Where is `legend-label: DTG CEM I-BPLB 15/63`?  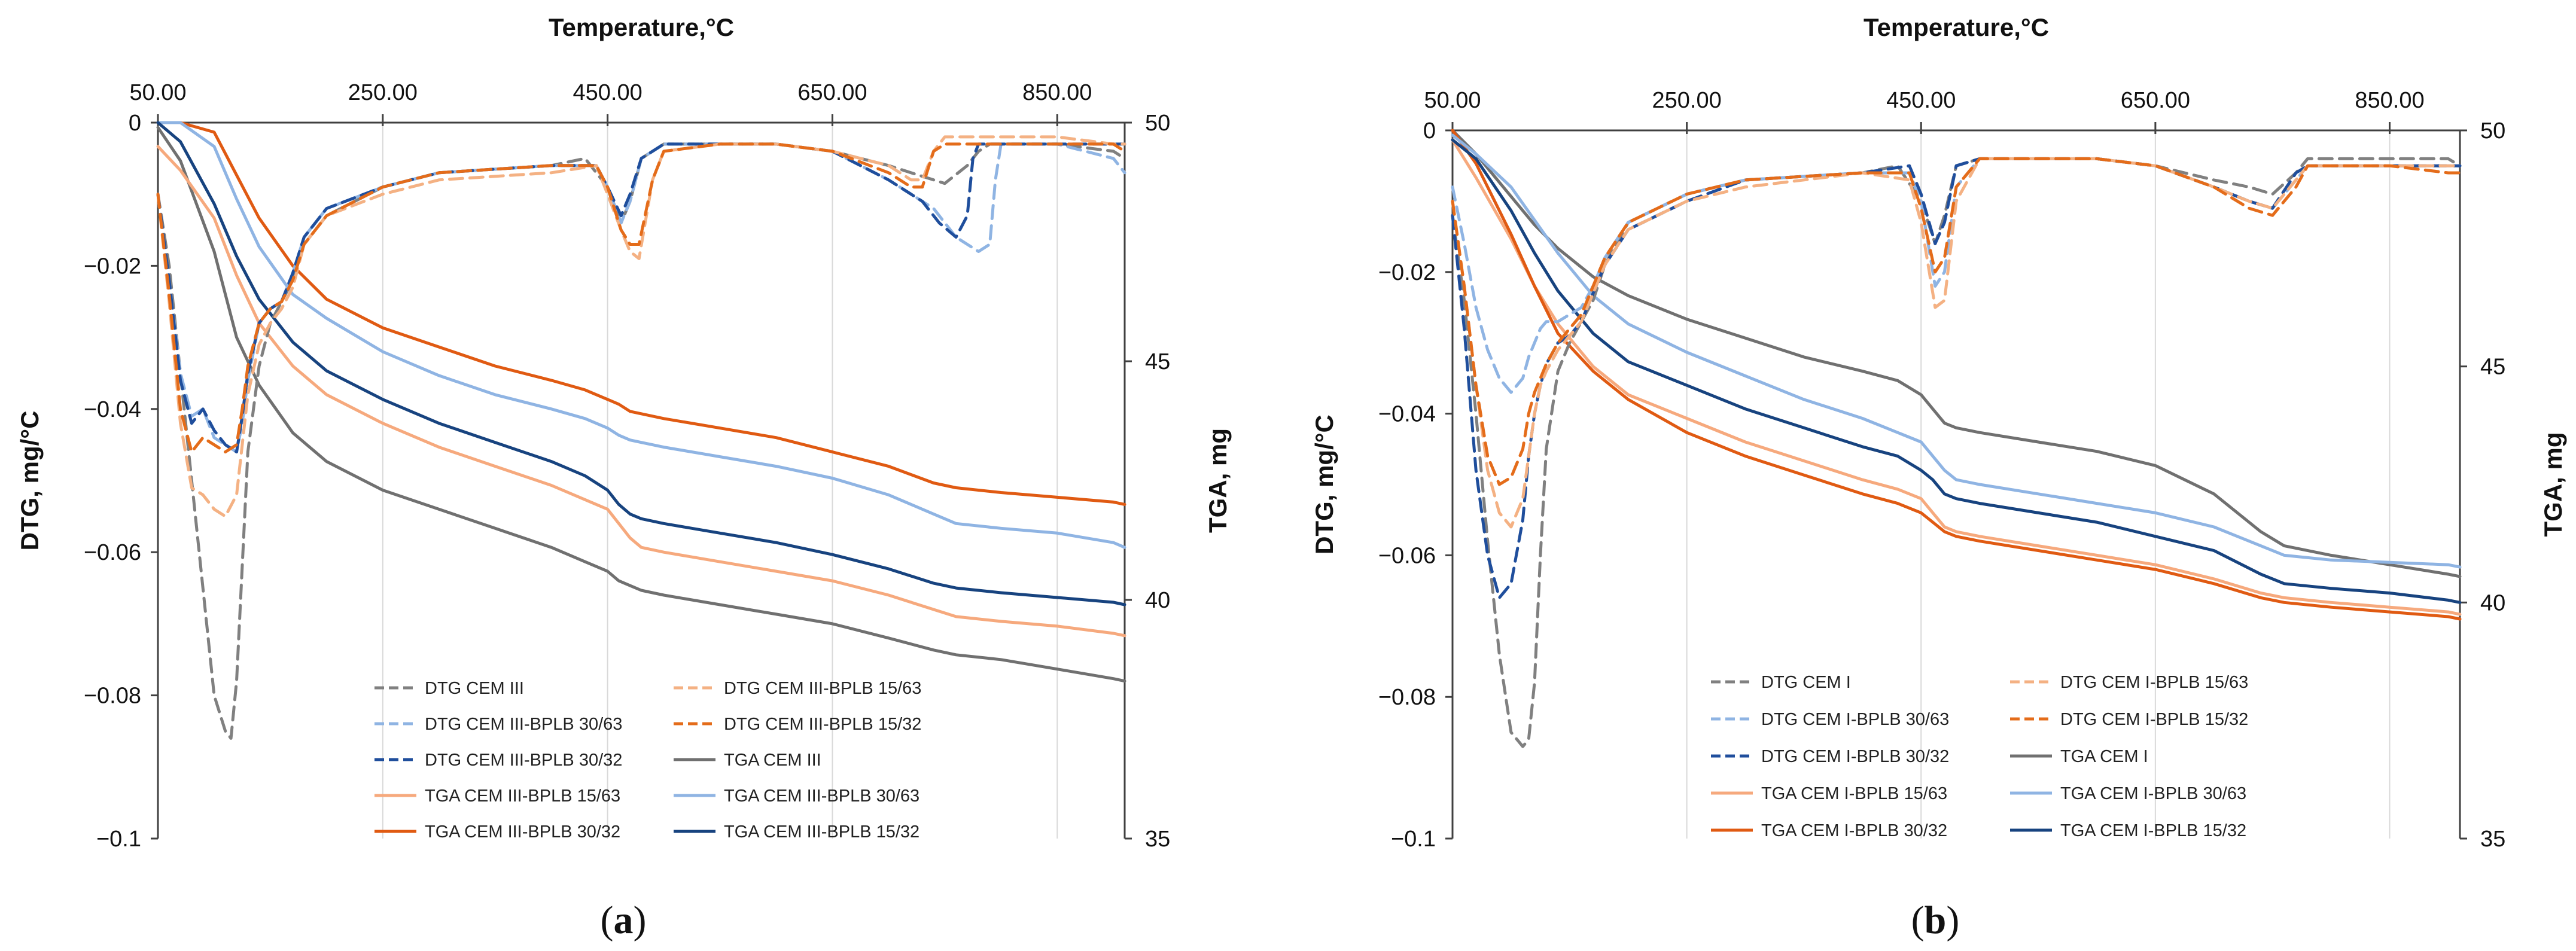 legend-label: DTG CEM I-BPLB 15/63 is located at coordinates (2154, 682).